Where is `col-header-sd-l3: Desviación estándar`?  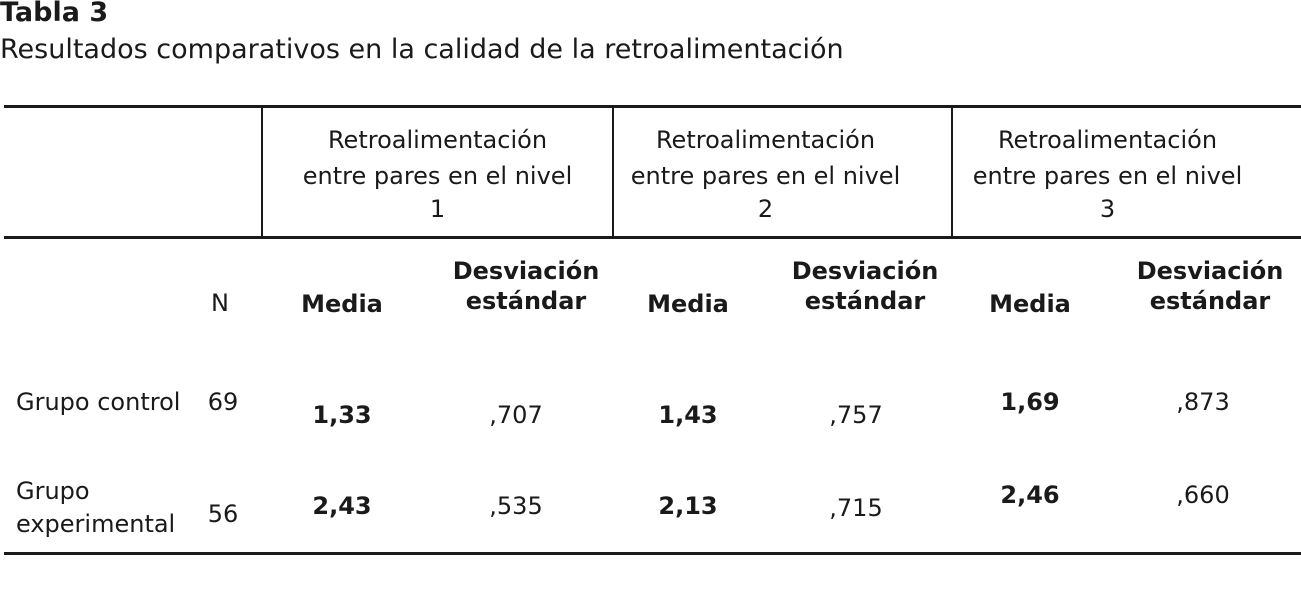
col-header-sd-l3: Desviación estándar is located at coordinates (1210, 286).